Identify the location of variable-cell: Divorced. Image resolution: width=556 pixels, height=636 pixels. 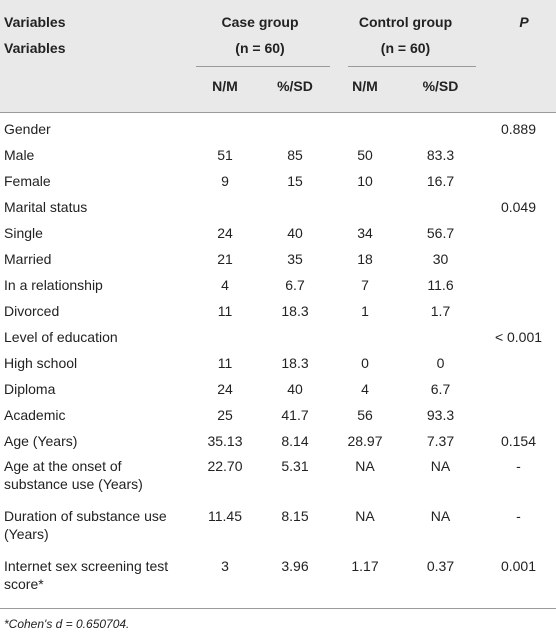
(32, 311).